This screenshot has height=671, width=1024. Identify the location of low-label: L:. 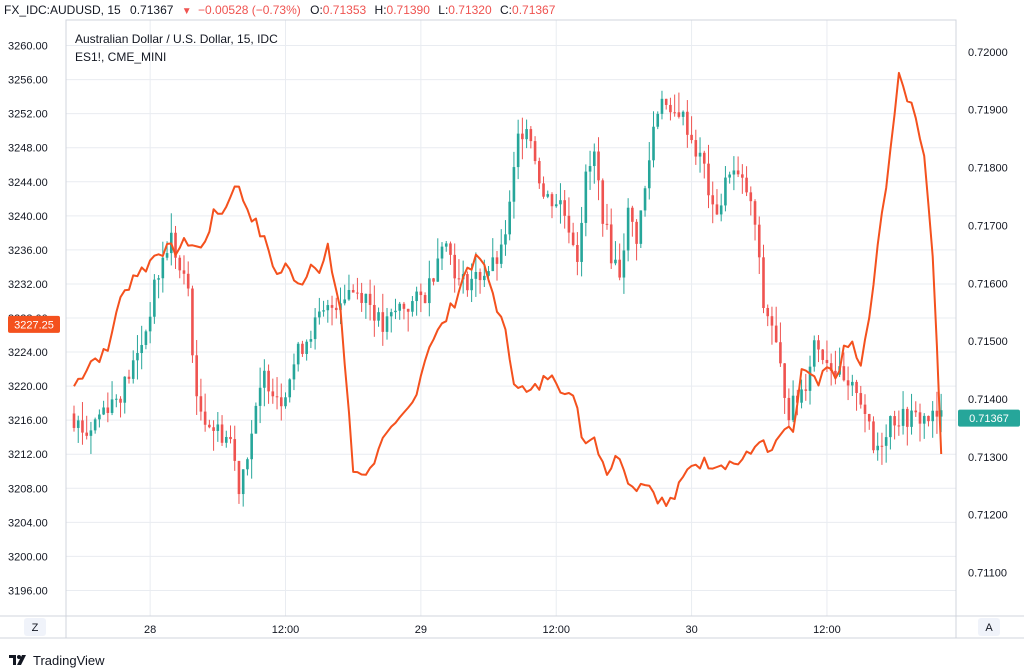
(443, 10).